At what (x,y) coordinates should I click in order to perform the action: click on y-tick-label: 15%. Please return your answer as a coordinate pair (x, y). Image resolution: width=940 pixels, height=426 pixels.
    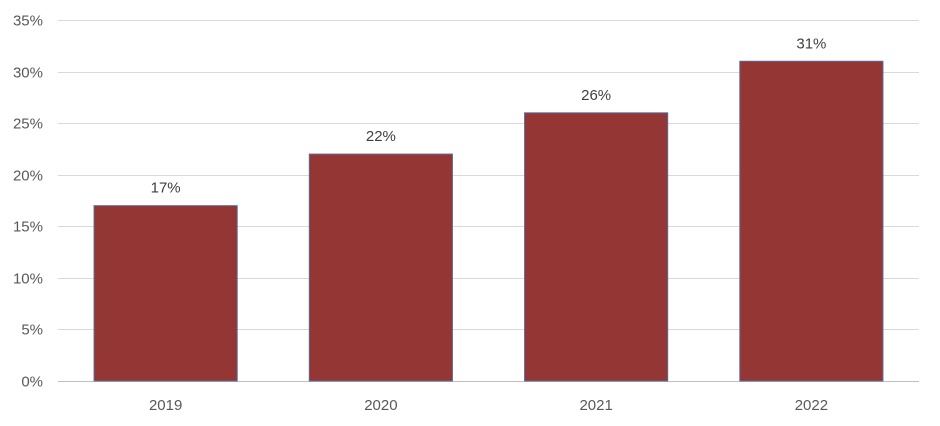
    Looking at the image, I should click on (28, 227).